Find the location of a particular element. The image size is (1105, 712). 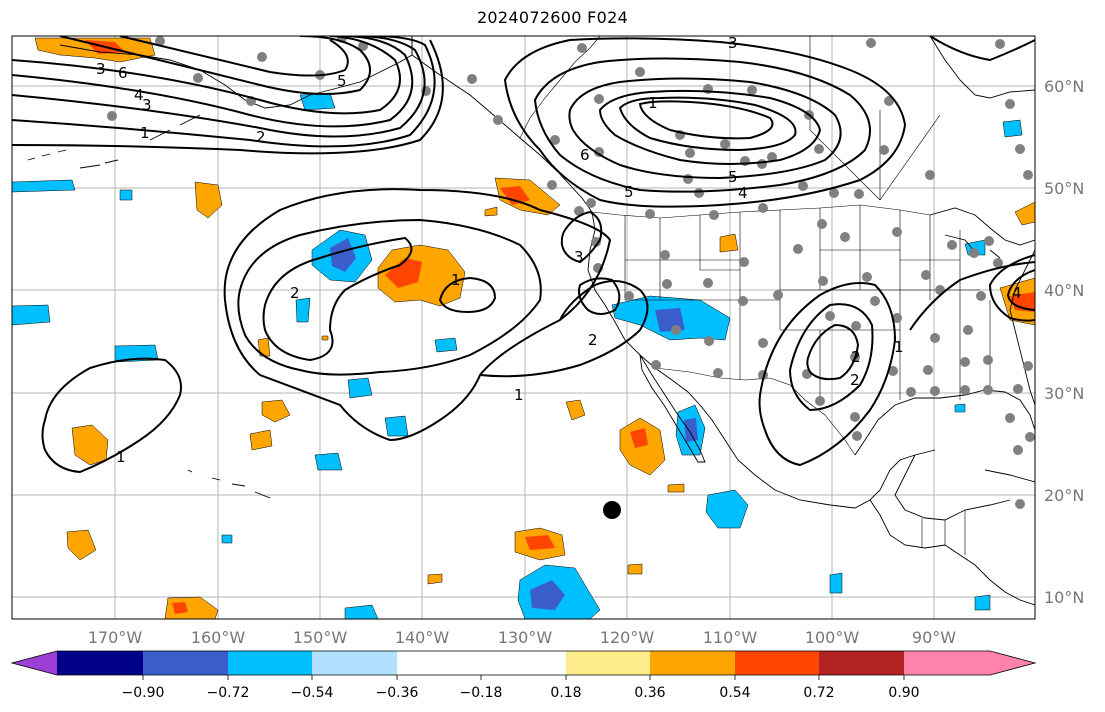

colorbar-outline is located at coordinates (523, 663).